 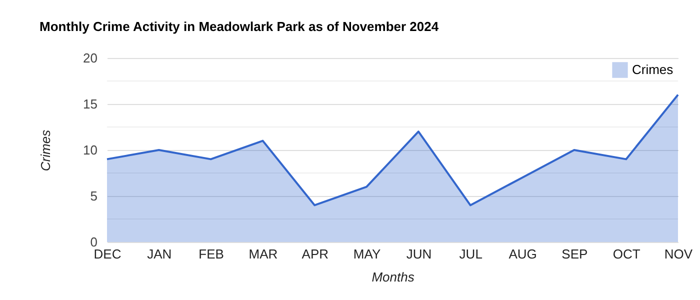 I want to click on x-tick-label: MAR, so click(x=263, y=254).